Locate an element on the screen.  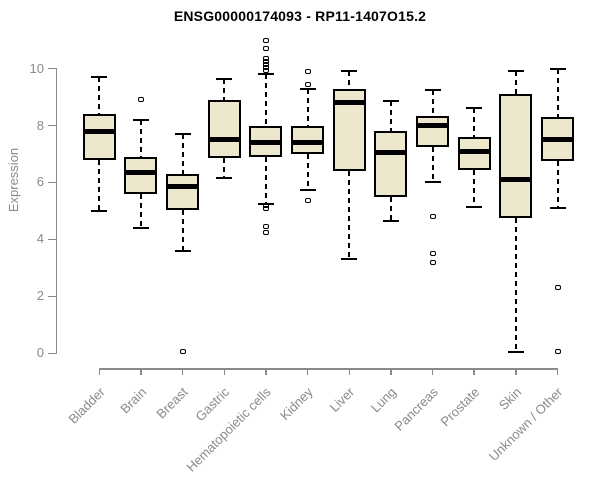
upper-cap-brain is located at coordinates (140, 119).